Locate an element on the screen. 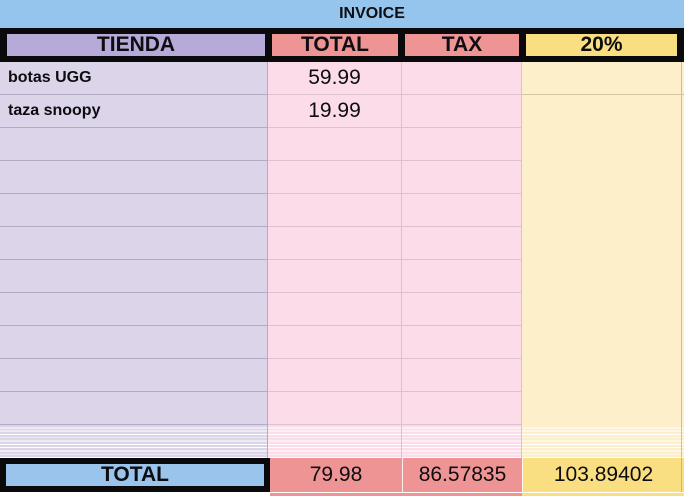 This screenshot has width=684, height=496. cutoff-sliver-white is located at coordinates (135, 494).